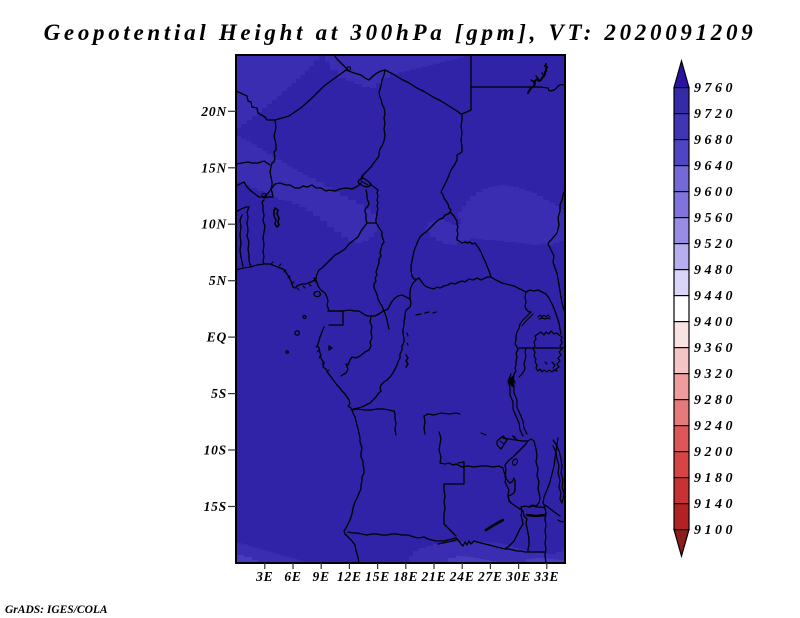  I want to click on svg-text: 24E, so click(462, 576).